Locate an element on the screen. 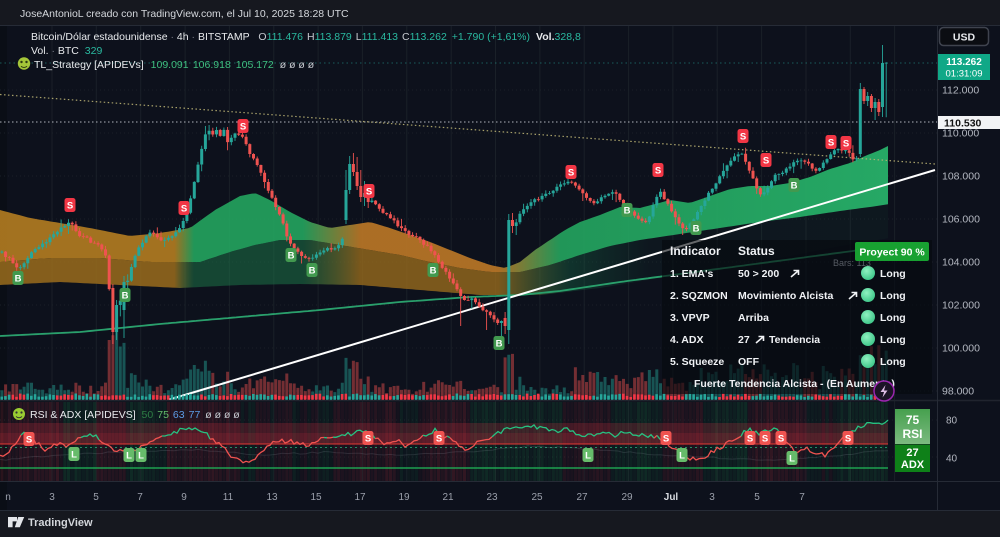 The width and height of the screenshot is (1000, 537). svg-text: 9 is located at coordinates (184, 497).